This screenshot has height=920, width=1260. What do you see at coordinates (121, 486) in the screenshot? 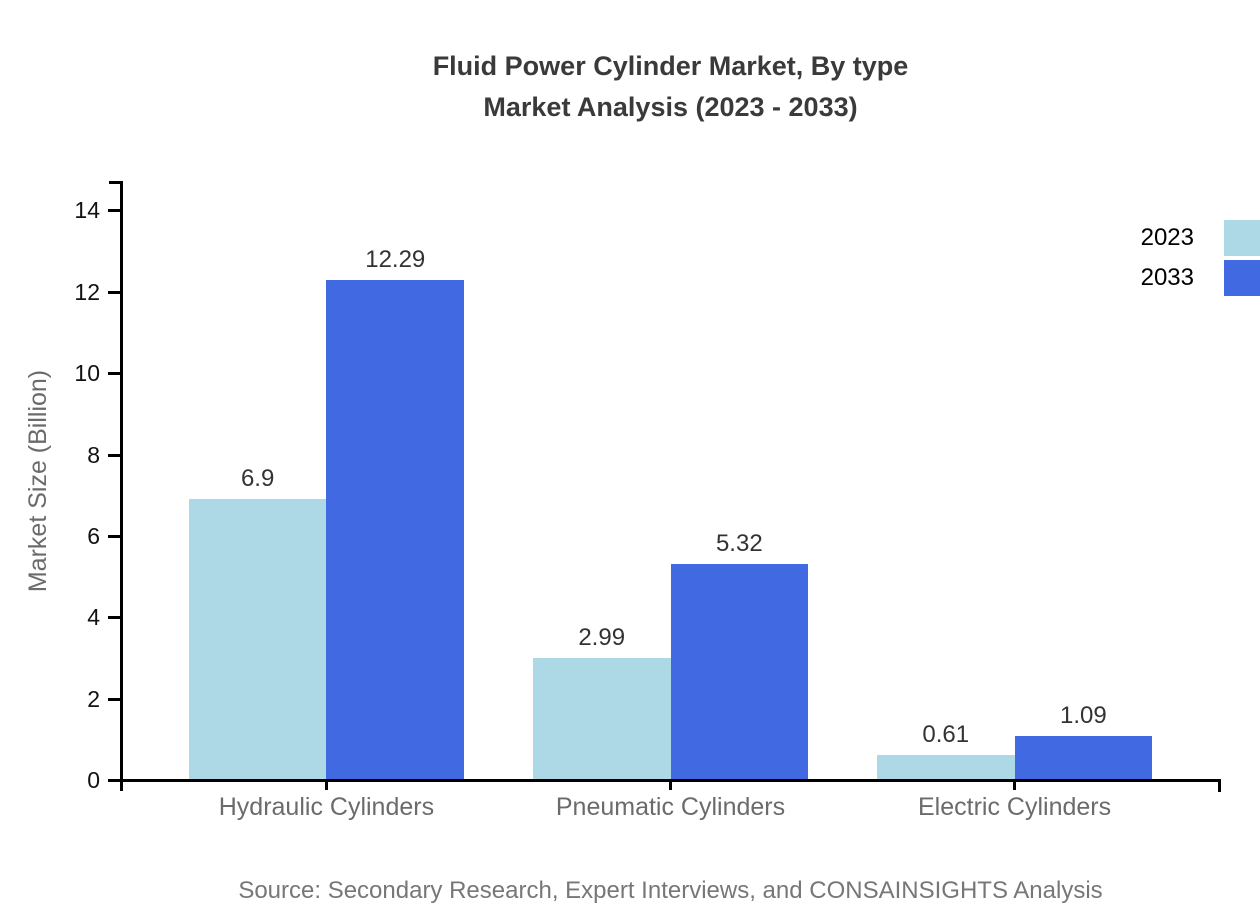
I see `y-axis-line` at bounding box center [121, 486].